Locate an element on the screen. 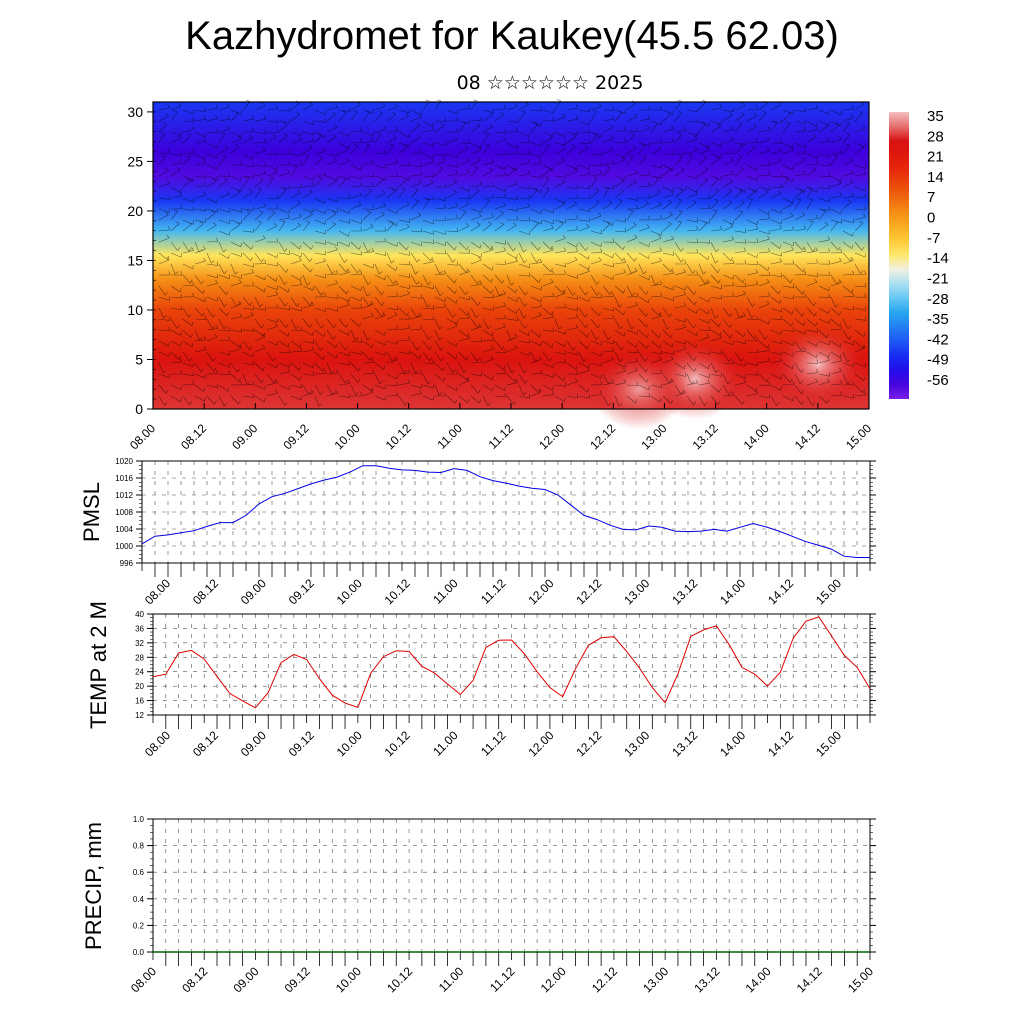 This screenshot has width=1024, height=1024. section-x-tick-label: 09.12 is located at coordinates (295, 436).